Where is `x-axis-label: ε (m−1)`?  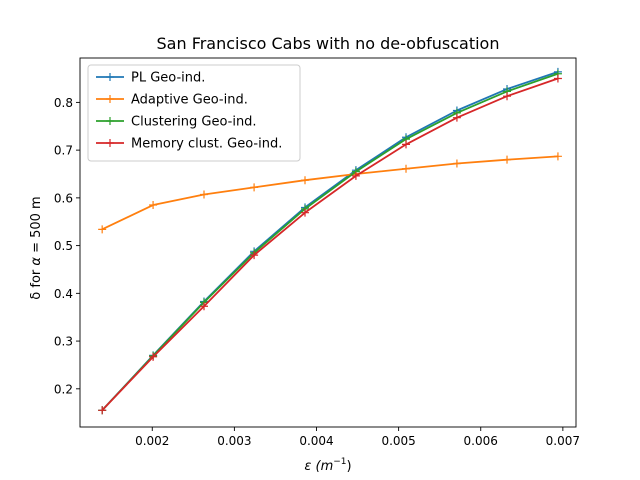
x-axis-label: ε (m−1) is located at coordinates (327, 465).